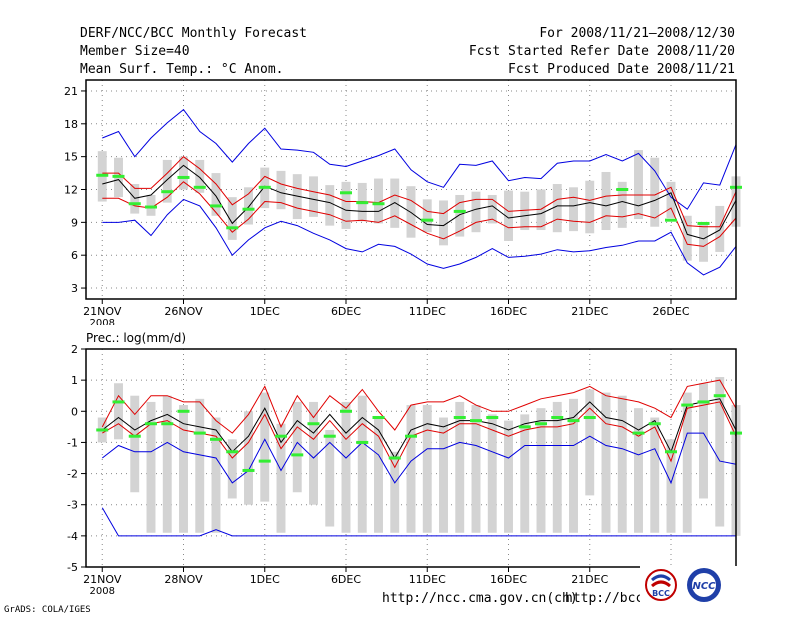 This screenshot has height=618, width=800. Describe the element at coordinates (661, 585) in the screenshot. I see `bcc-logo-icon: BCC` at that location.